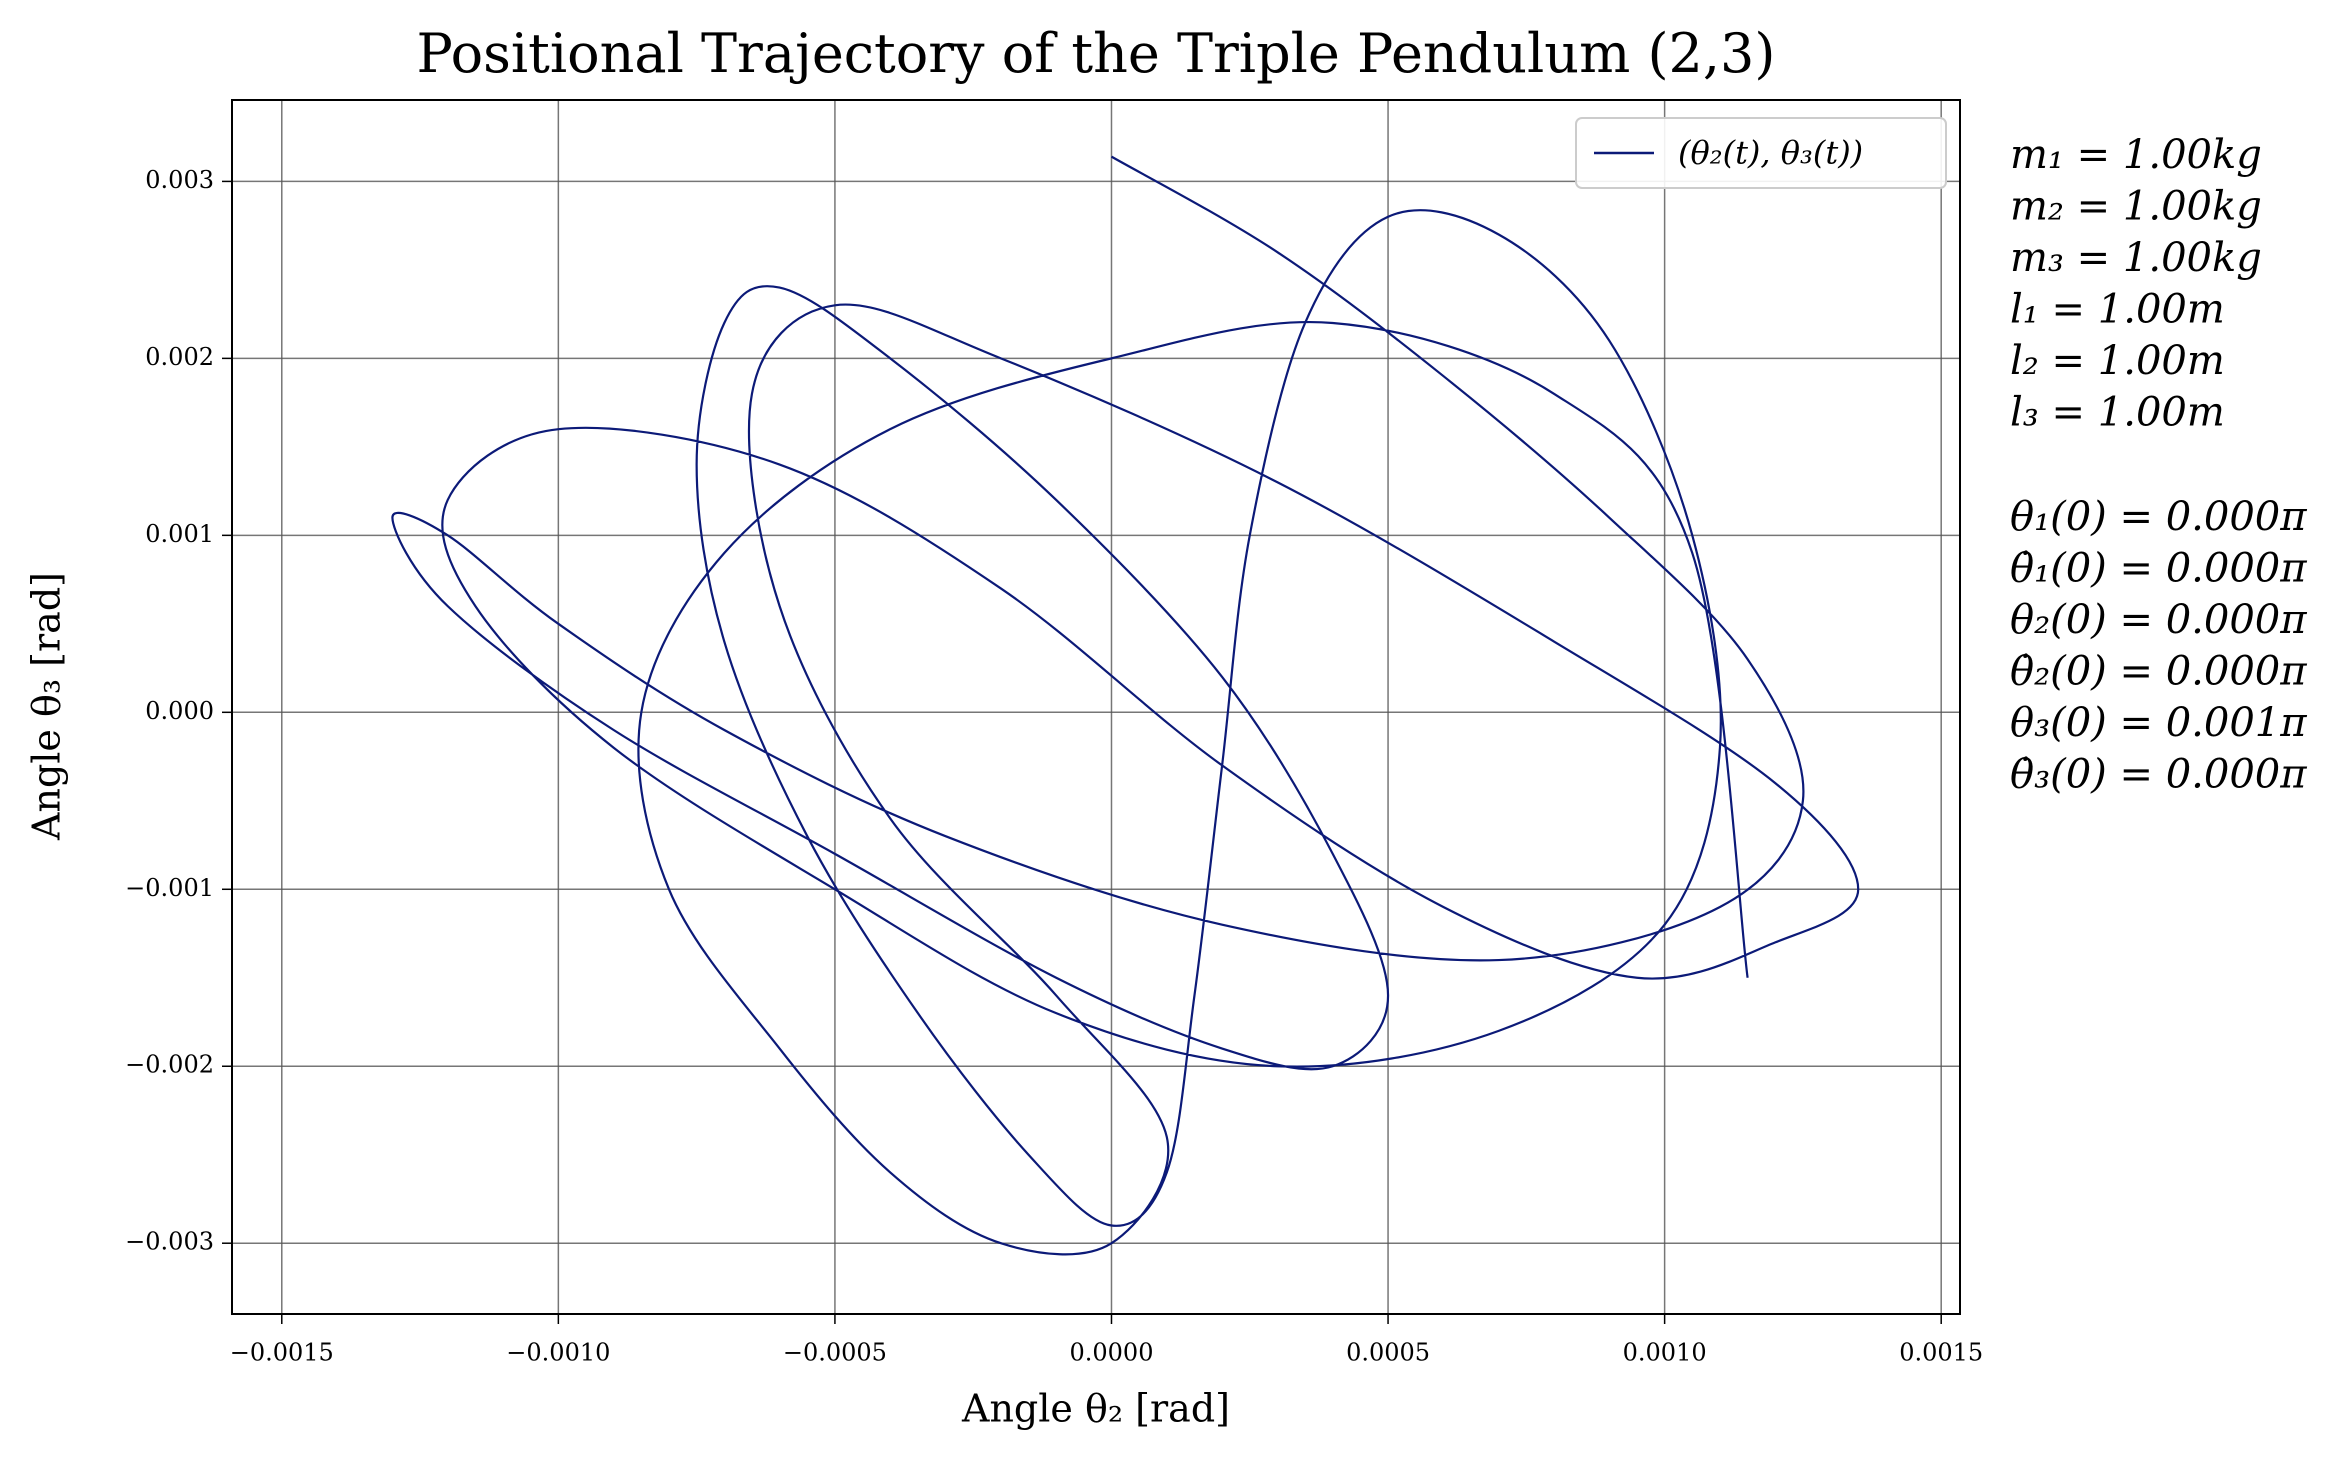  I want to click on legend-label: (θ₂(t), θ₃(t)), so click(1770, 153).